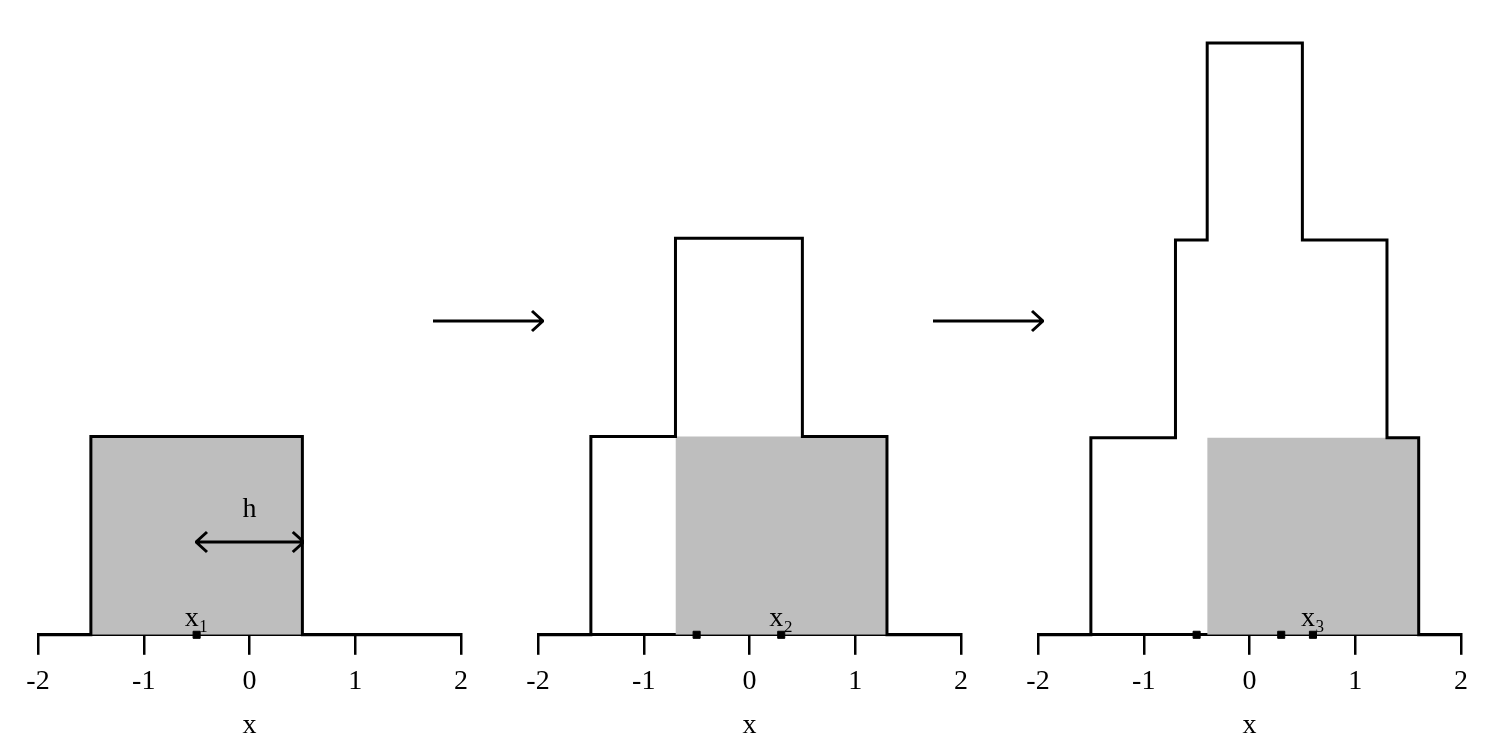 The width and height of the screenshot is (1500, 750). Describe the element at coordinates (249, 508) in the screenshot. I see `annotation: h` at that location.